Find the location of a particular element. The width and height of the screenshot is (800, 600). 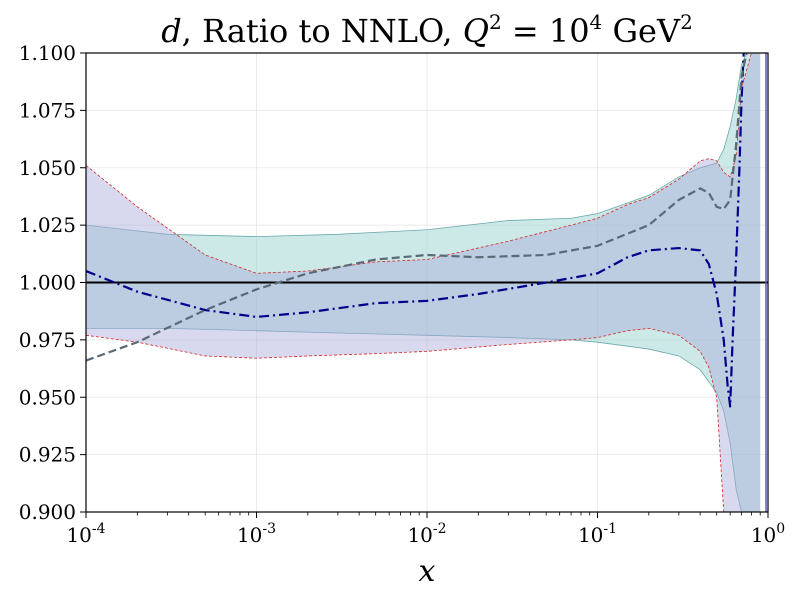

y-tick-label: 0.900 is located at coordinates (47, 512).